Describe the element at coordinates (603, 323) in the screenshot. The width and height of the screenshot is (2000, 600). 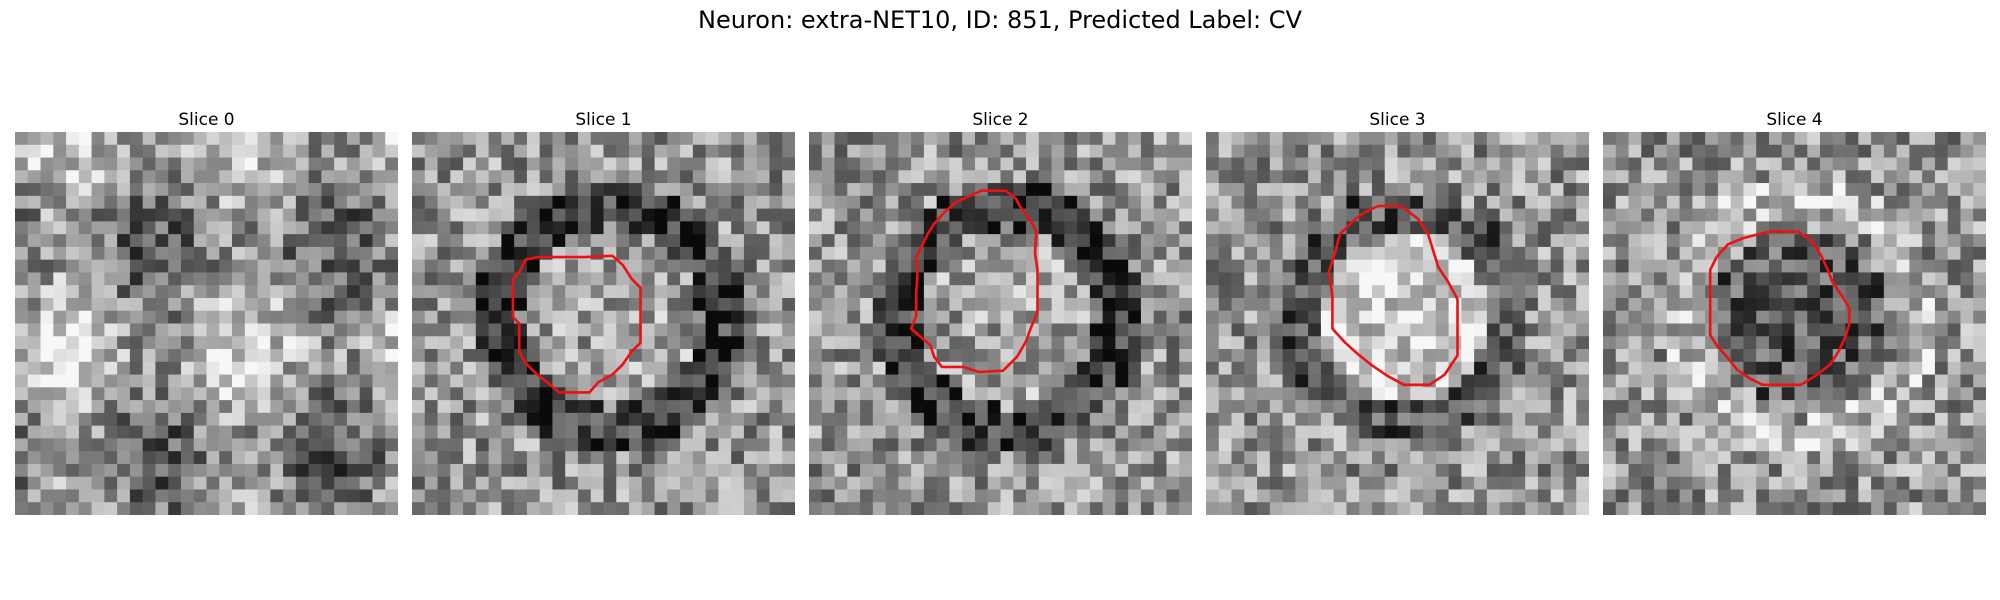
I see `slice-image` at that location.